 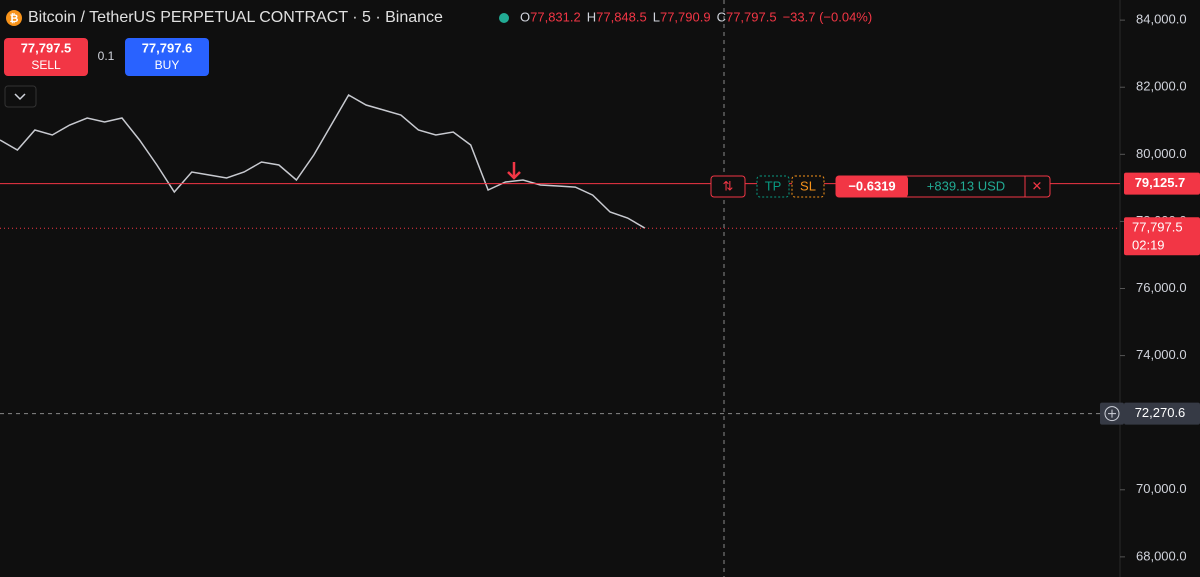 What do you see at coordinates (1037, 185) in the screenshot?
I see `close-position: ✕` at bounding box center [1037, 185].